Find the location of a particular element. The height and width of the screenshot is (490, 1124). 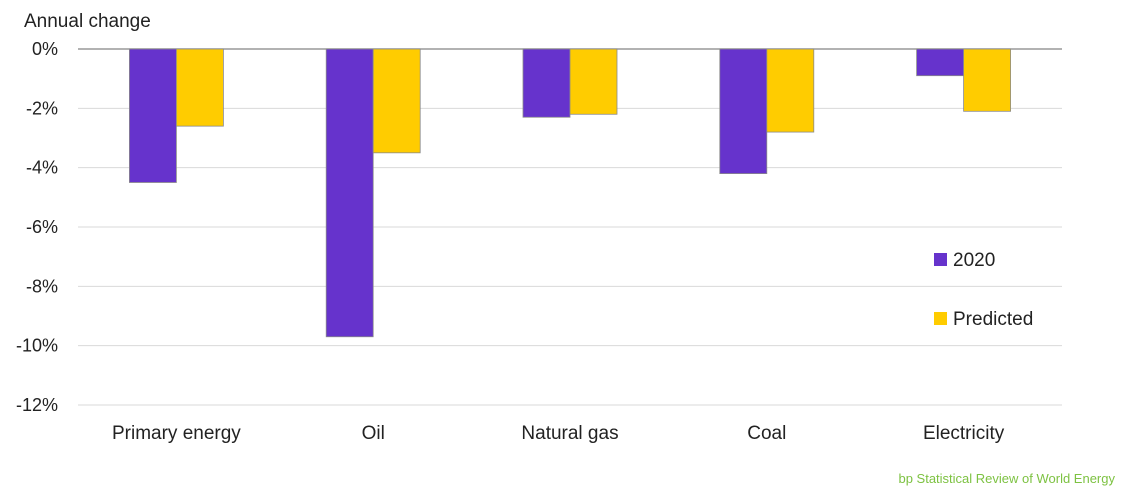

x-category-label: Electricity is located at coordinates (964, 433).